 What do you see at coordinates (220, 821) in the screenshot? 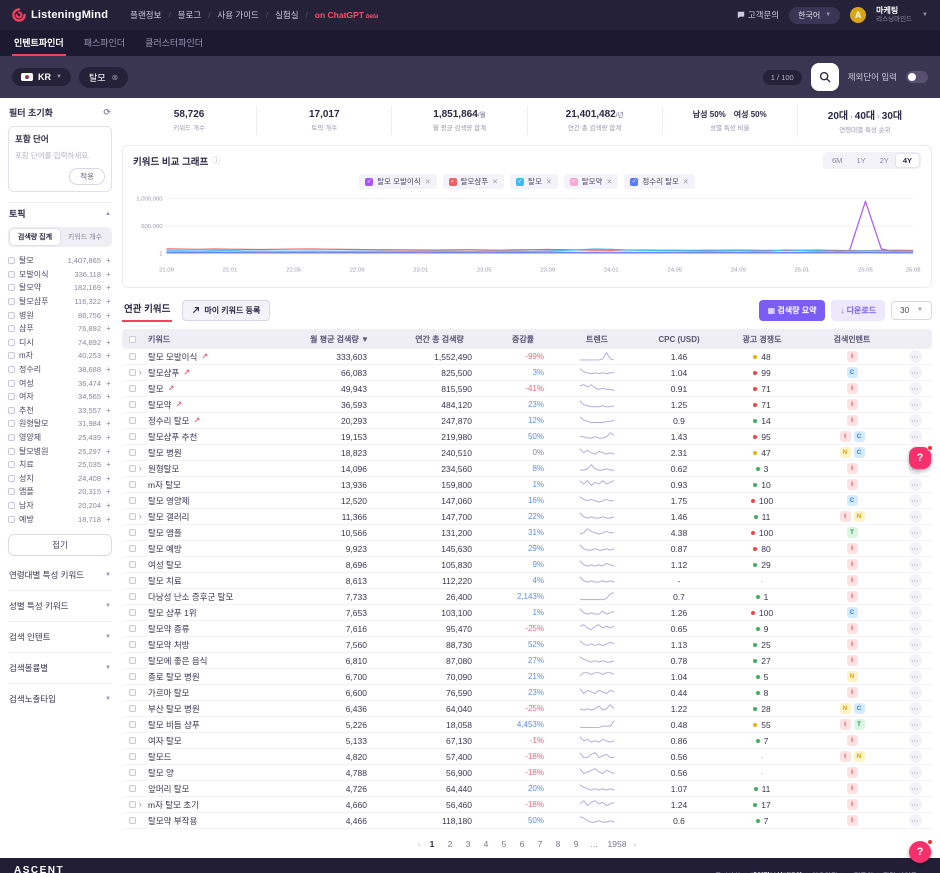
I see `keyword-cell: 탈모약 부작용` at bounding box center [220, 821].